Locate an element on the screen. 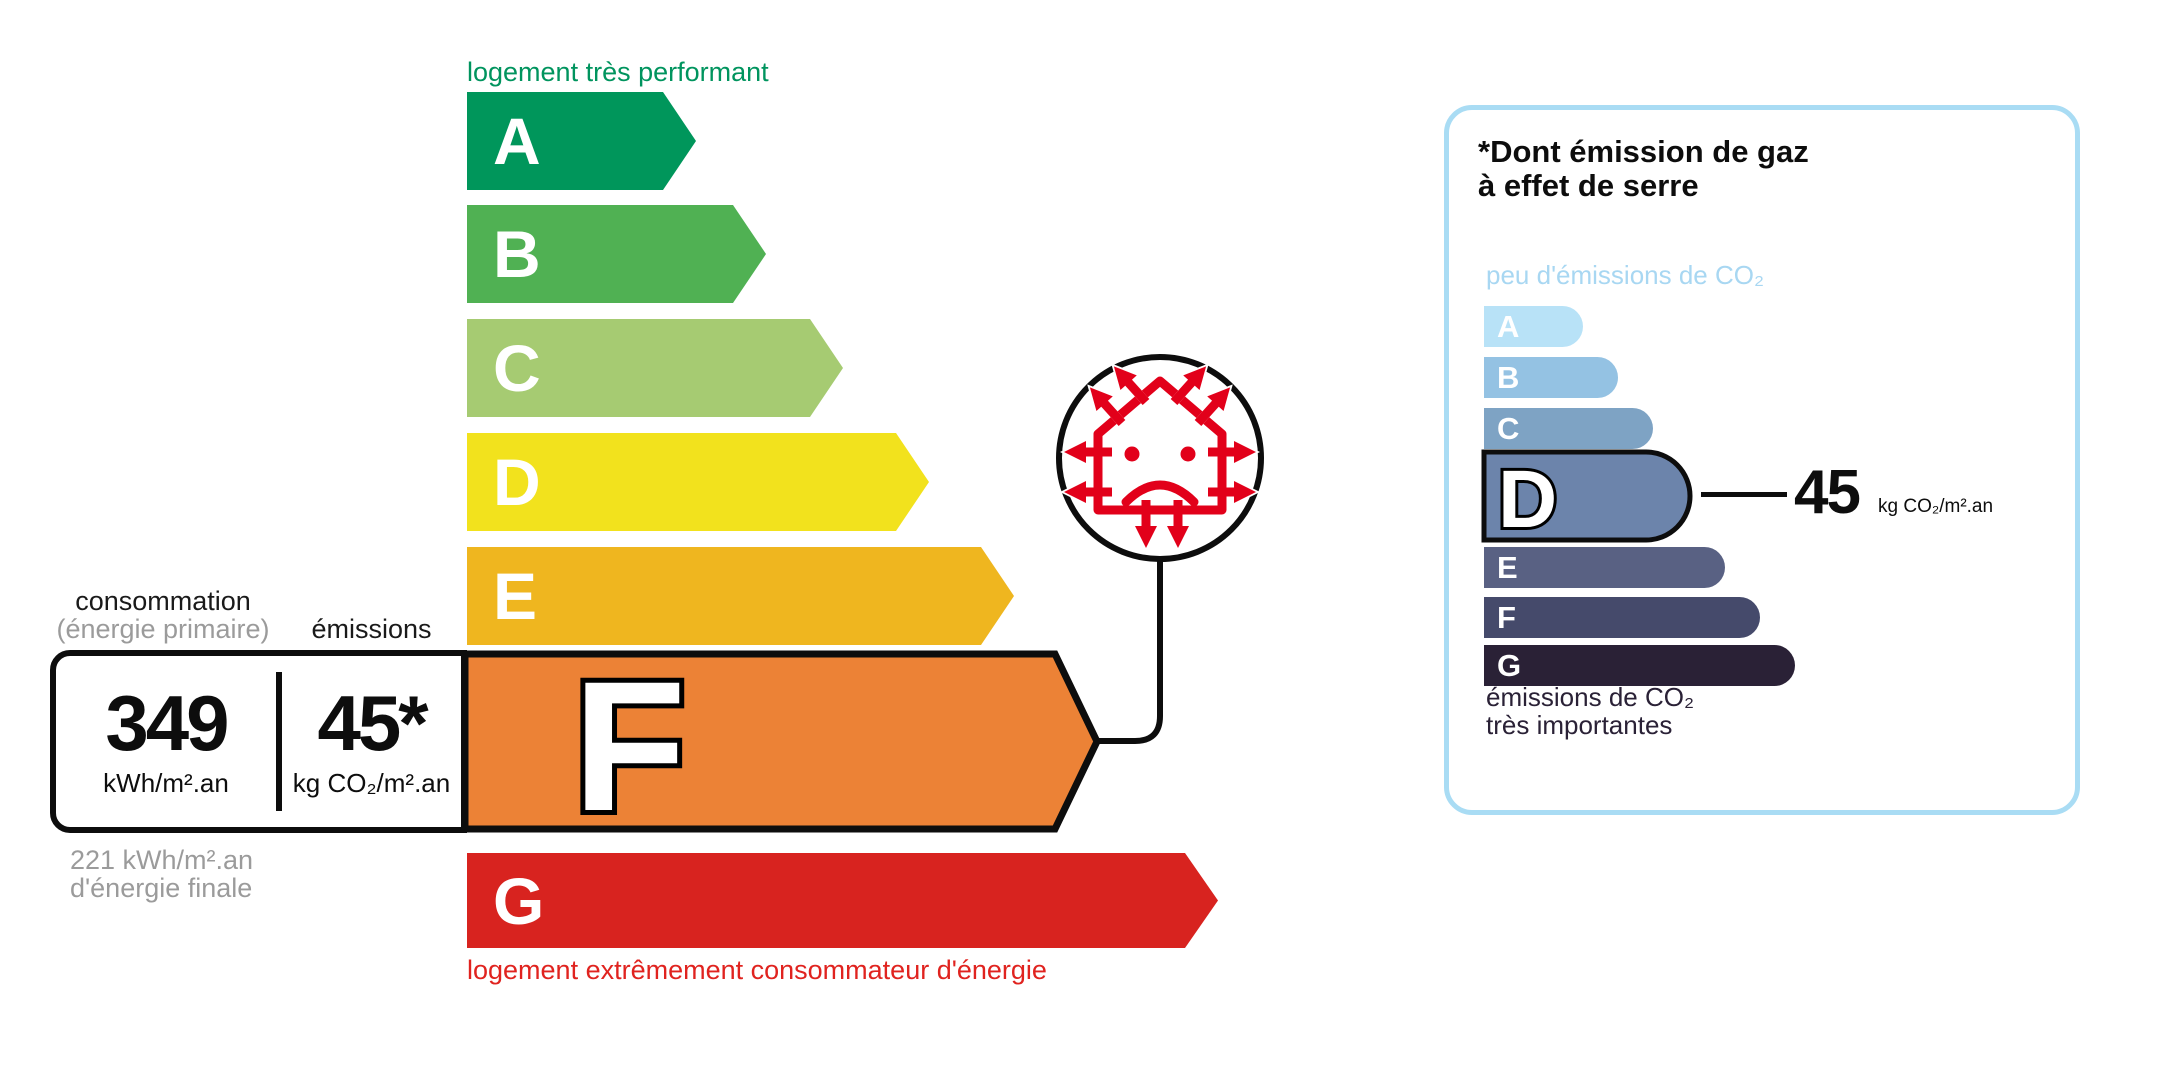 This screenshot has height=1079, width=2169. co2-class-letter-d: D is located at coordinates (1527, 499).